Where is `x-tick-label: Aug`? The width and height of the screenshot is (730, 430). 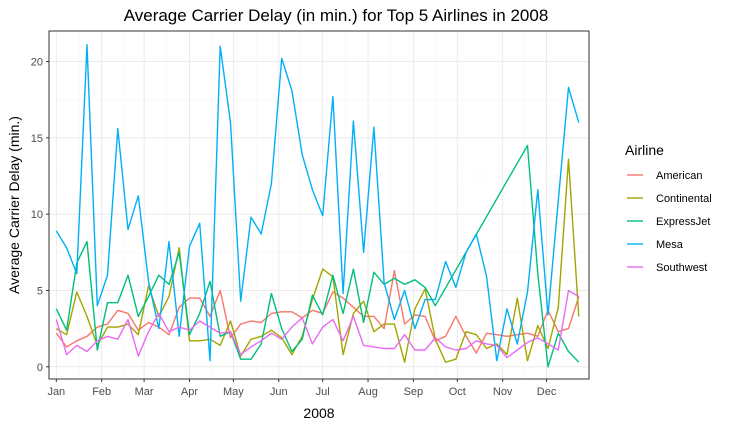 x-tick-label: Aug is located at coordinates (368, 392).